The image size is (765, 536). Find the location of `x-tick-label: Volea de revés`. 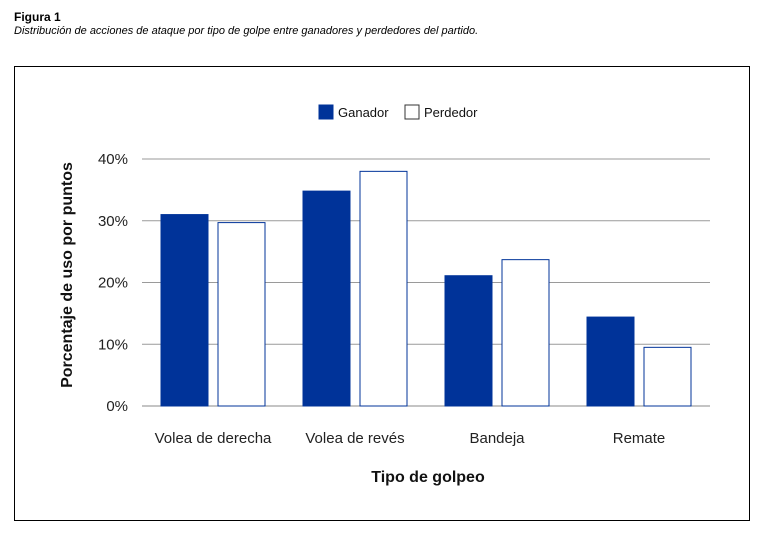

x-tick-label: Volea de revés is located at coordinates (354, 438).